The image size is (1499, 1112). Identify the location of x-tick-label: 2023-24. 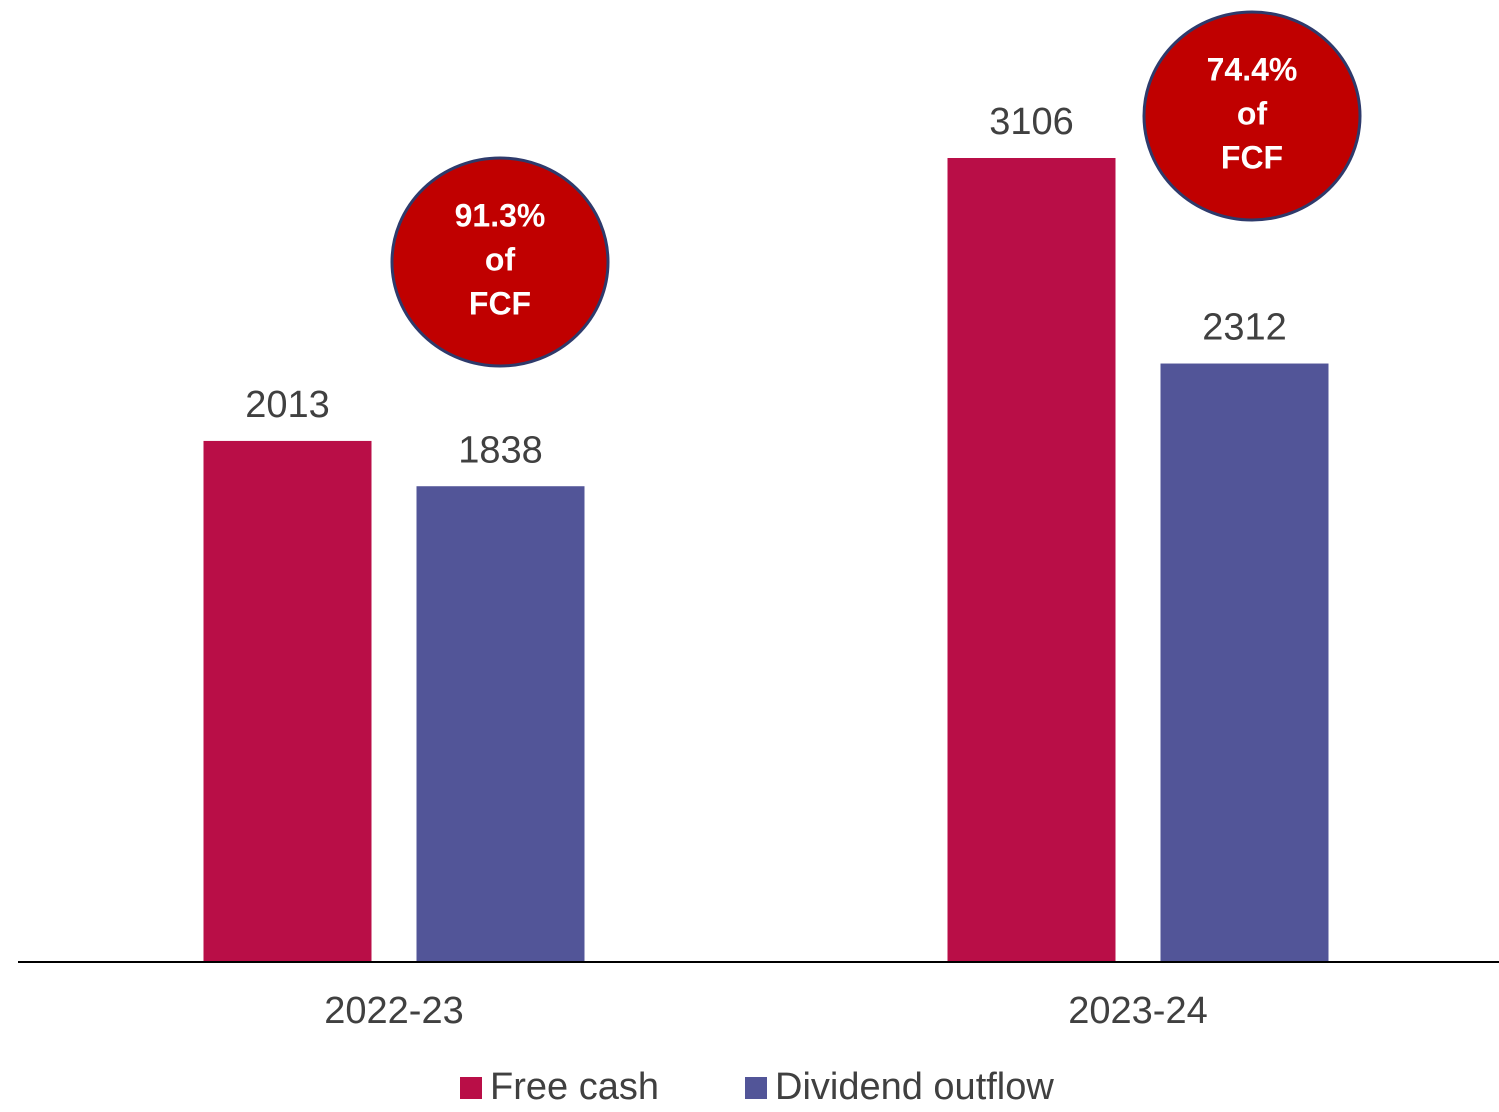
(1137, 1011).